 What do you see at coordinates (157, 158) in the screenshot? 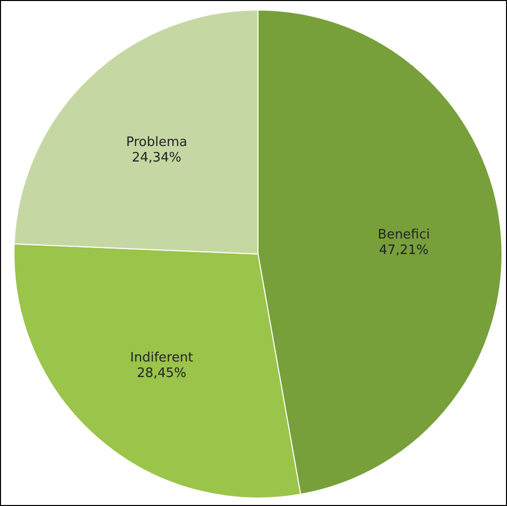
I see `data-label: 24,34%` at bounding box center [157, 158].